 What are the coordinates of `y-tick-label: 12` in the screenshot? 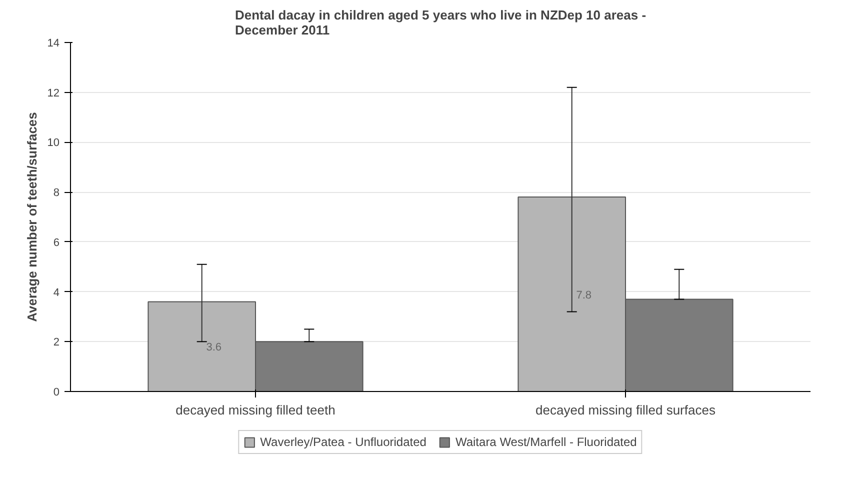 It's located at (53, 93).